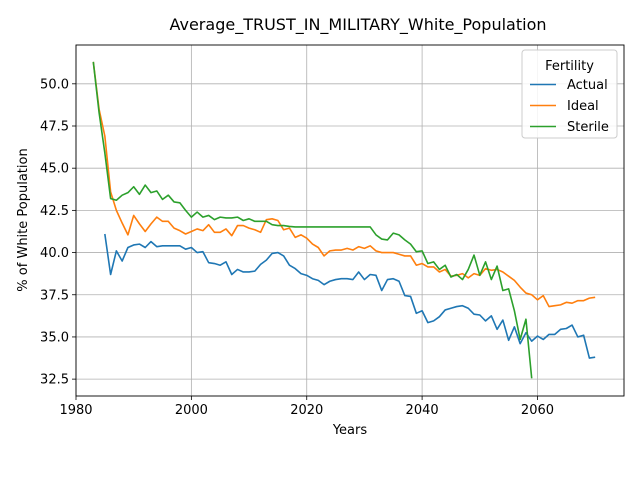 The width and height of the screenshot is (640, 480). I want to click on x-tick-label: 2040, so click(422, 410).